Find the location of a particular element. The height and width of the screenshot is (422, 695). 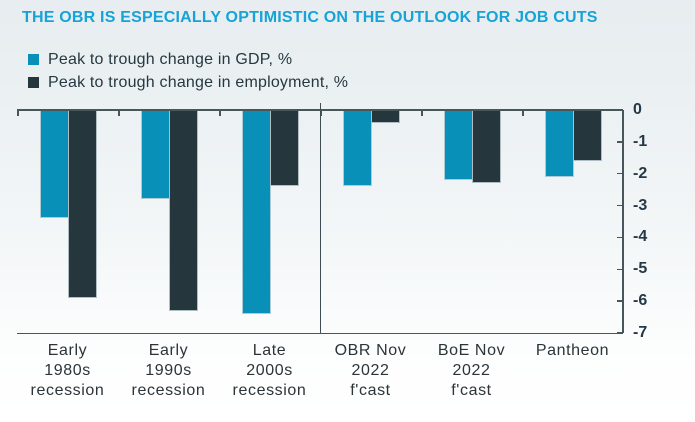

x-axis-label-line: Pantheon is located at coordinates (572, 350).